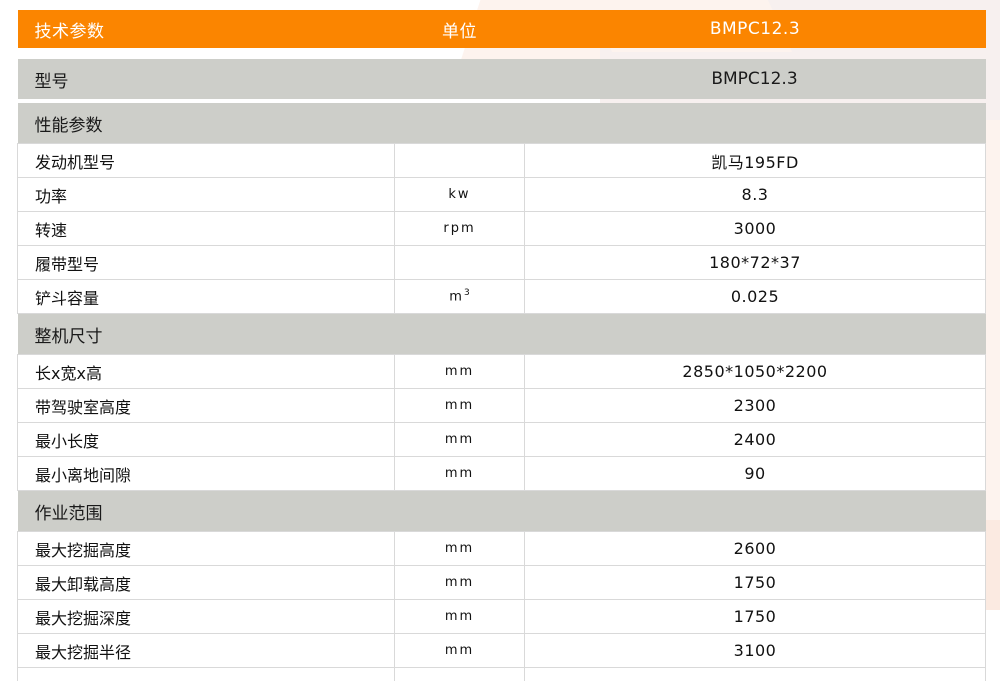  Describe the element at coordinates (755, 161) in the screenshot. I see `row-spec-value: 凯马195FD` at that location.